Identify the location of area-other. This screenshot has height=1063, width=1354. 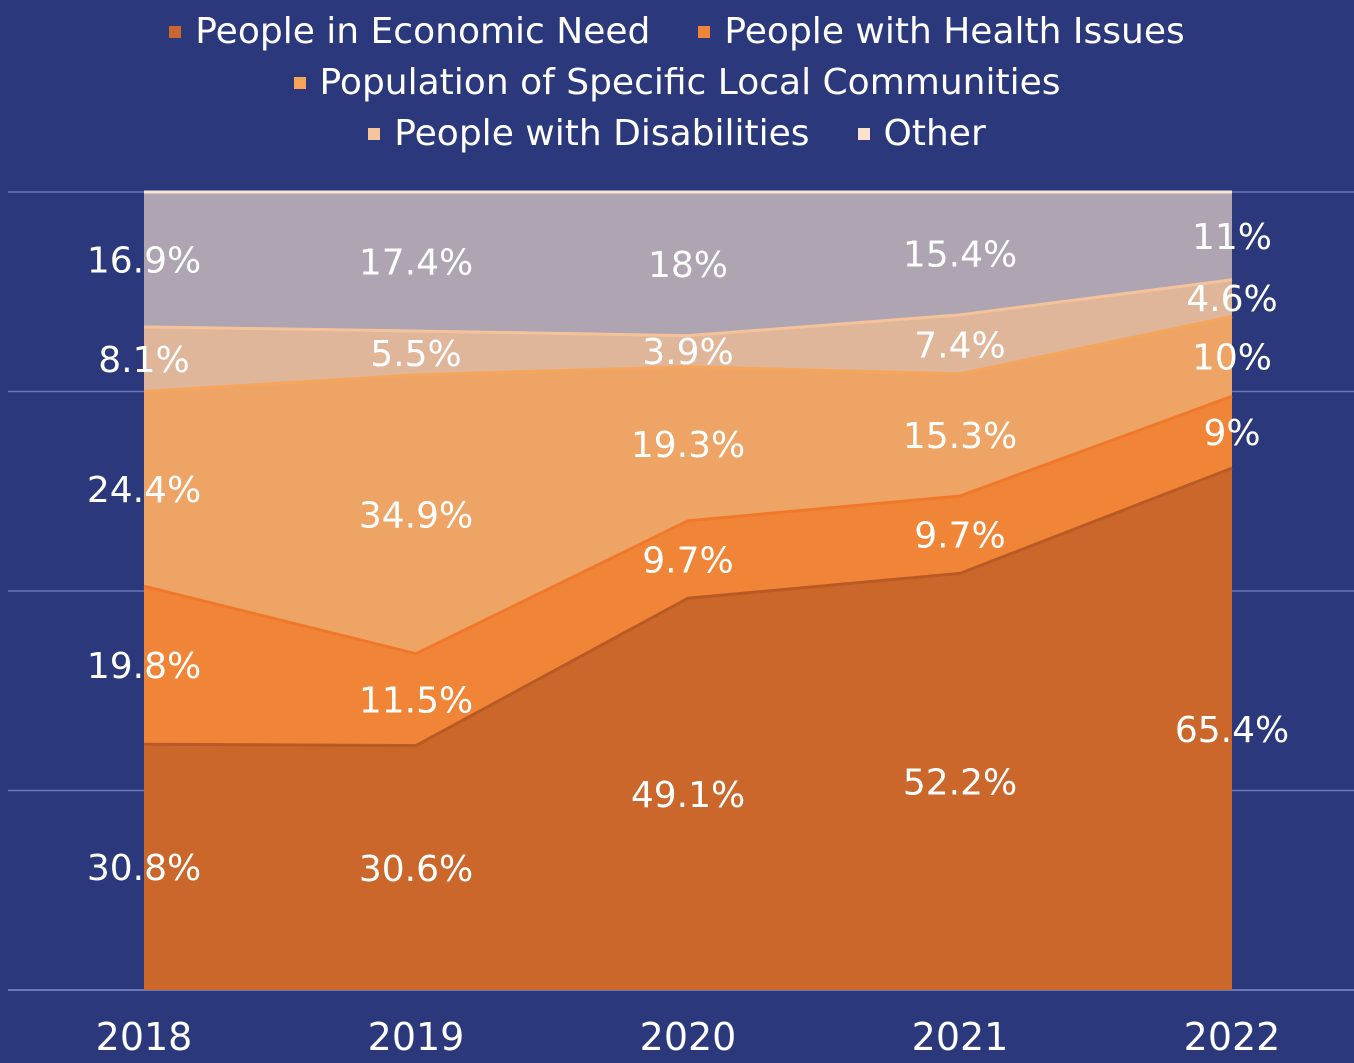
(688, 264).